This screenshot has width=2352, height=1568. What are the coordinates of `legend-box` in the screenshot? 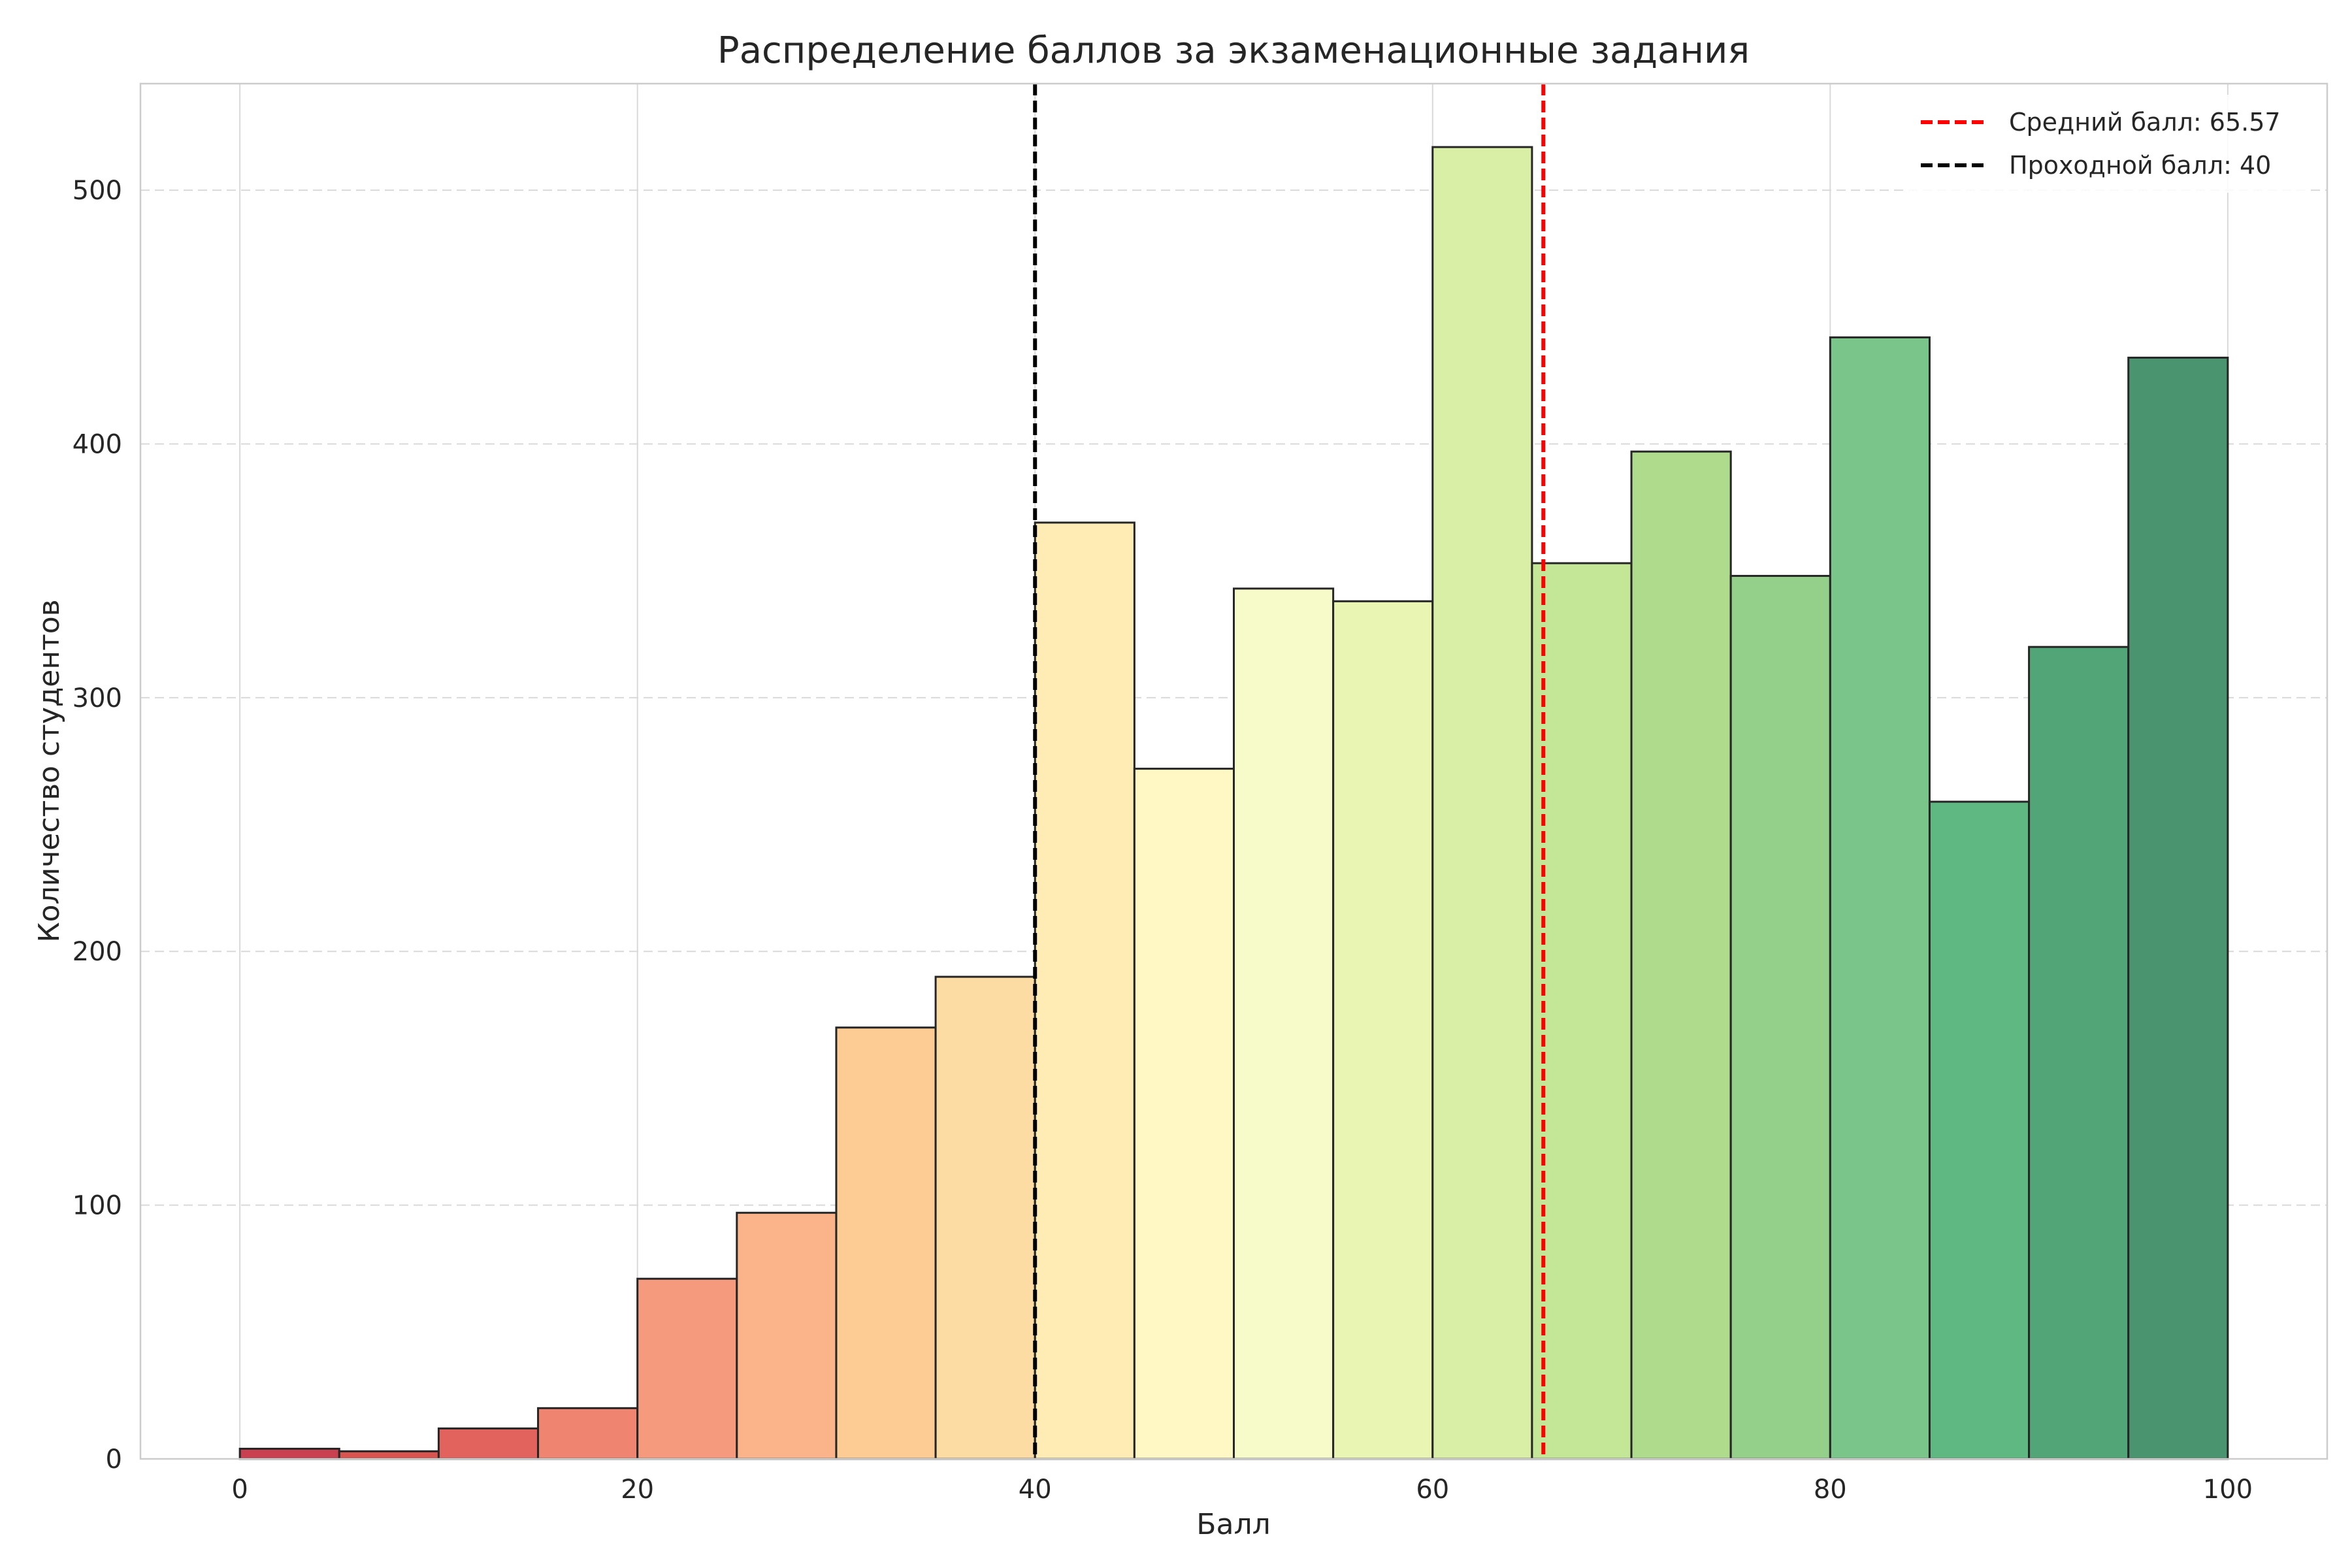 It's located at (2107, 144).